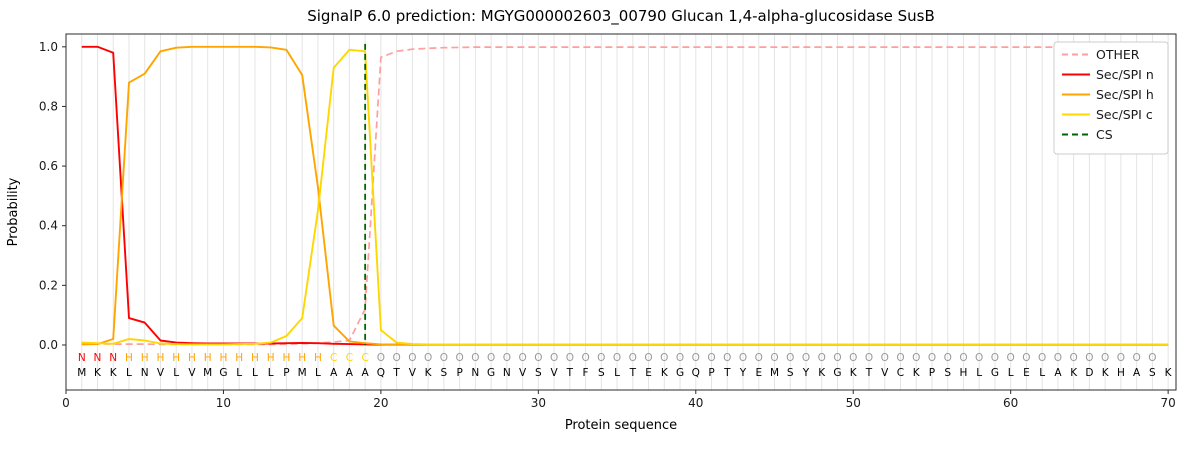  What do you see at coordinates (13, 211) in the screenshot?
I see `y-axis-label: Probability` at bounding box center [13, 211].